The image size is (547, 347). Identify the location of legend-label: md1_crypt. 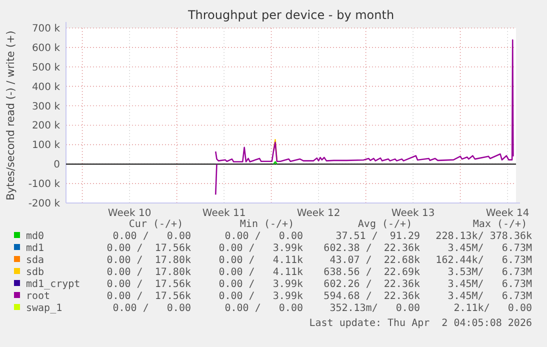
(53, 284).